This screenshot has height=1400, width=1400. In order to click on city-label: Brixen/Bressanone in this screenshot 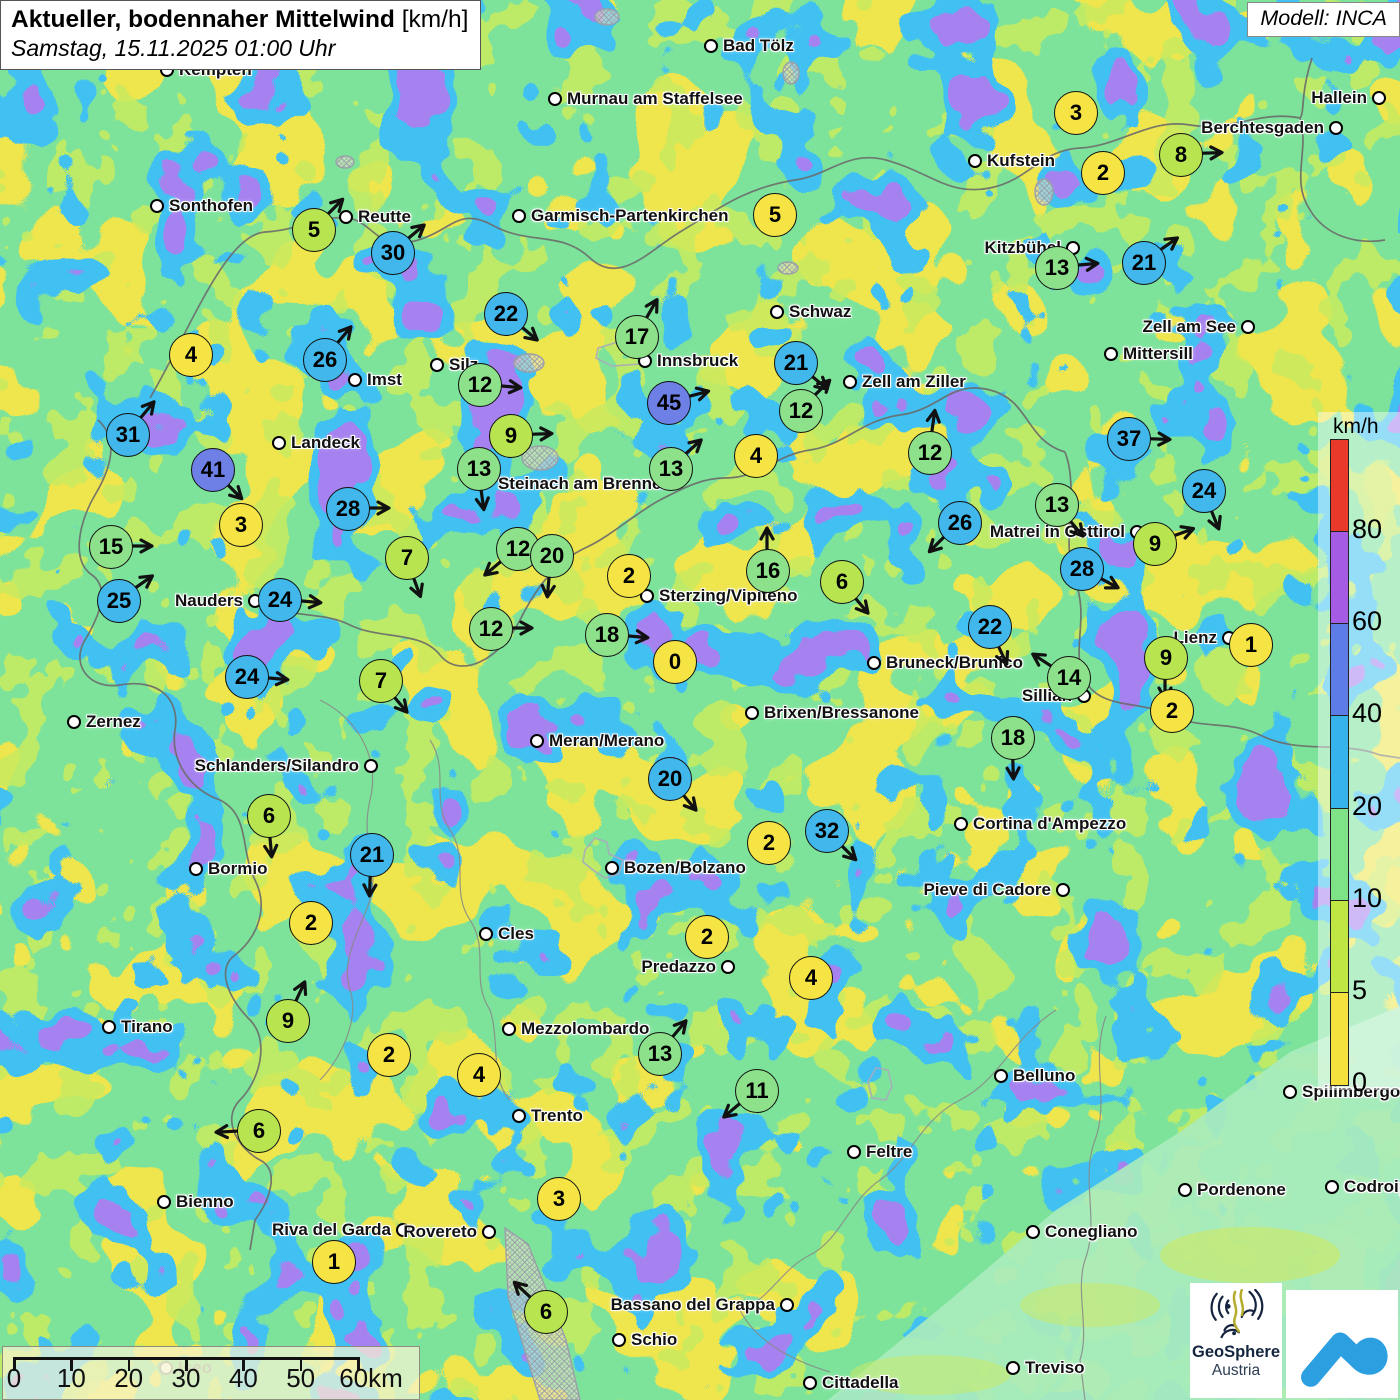, I will do `click(832, 713)`.